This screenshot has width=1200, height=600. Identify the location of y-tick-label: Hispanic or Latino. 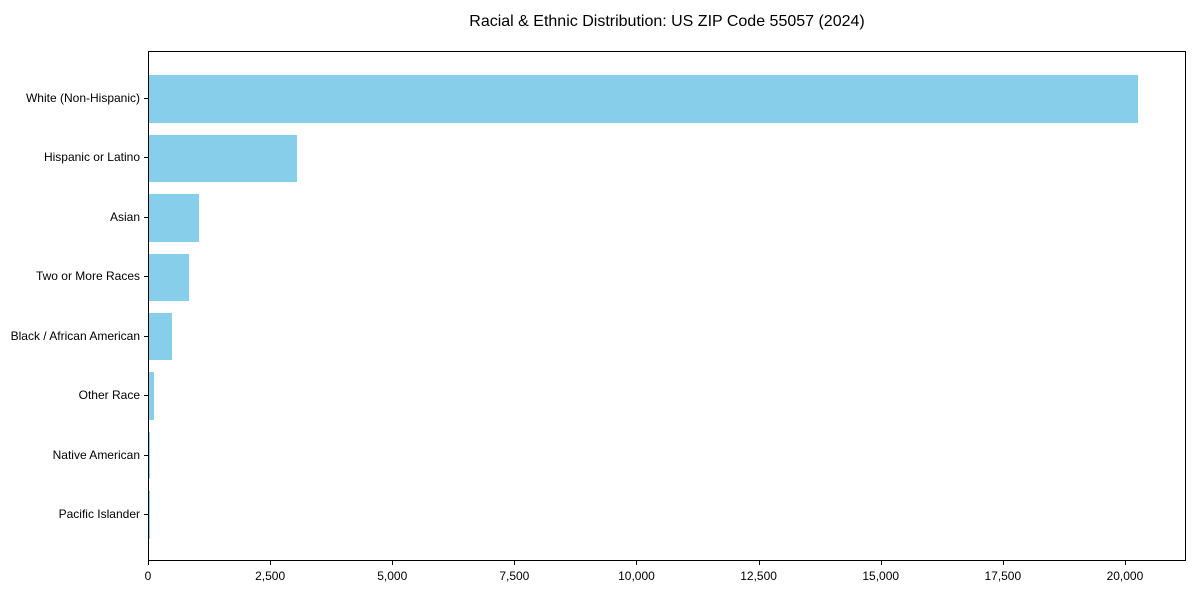
(91, 157).